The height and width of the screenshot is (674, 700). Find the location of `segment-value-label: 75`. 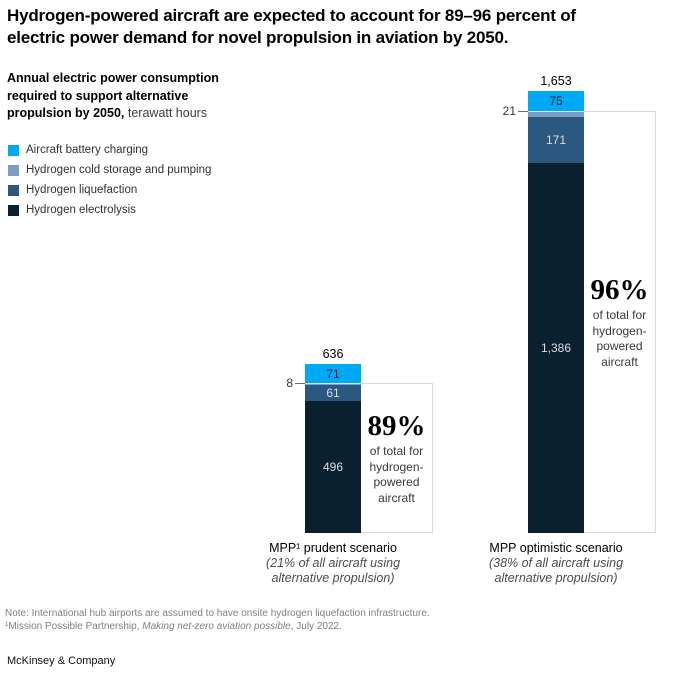

segment-value-label: 75 is located at coordinates (556, 101).